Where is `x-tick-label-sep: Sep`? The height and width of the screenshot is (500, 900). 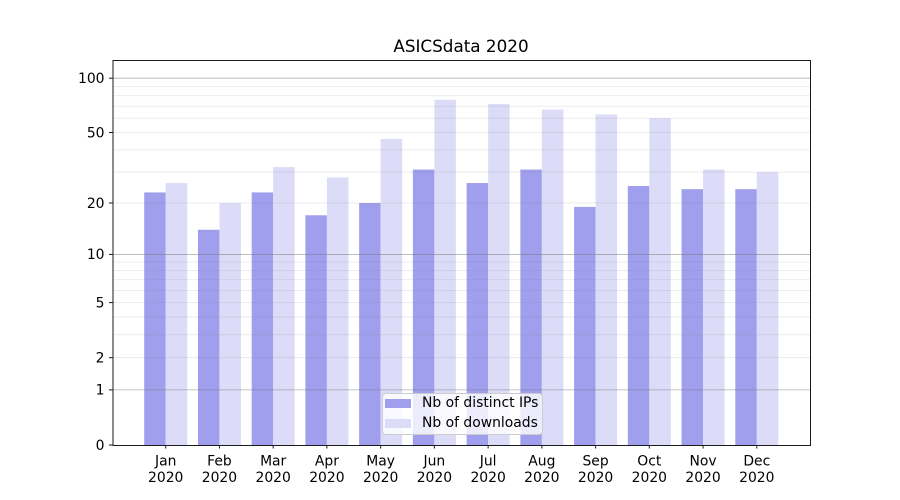 x-tick-label-sep: Sep is located at coordinates (595, 462).